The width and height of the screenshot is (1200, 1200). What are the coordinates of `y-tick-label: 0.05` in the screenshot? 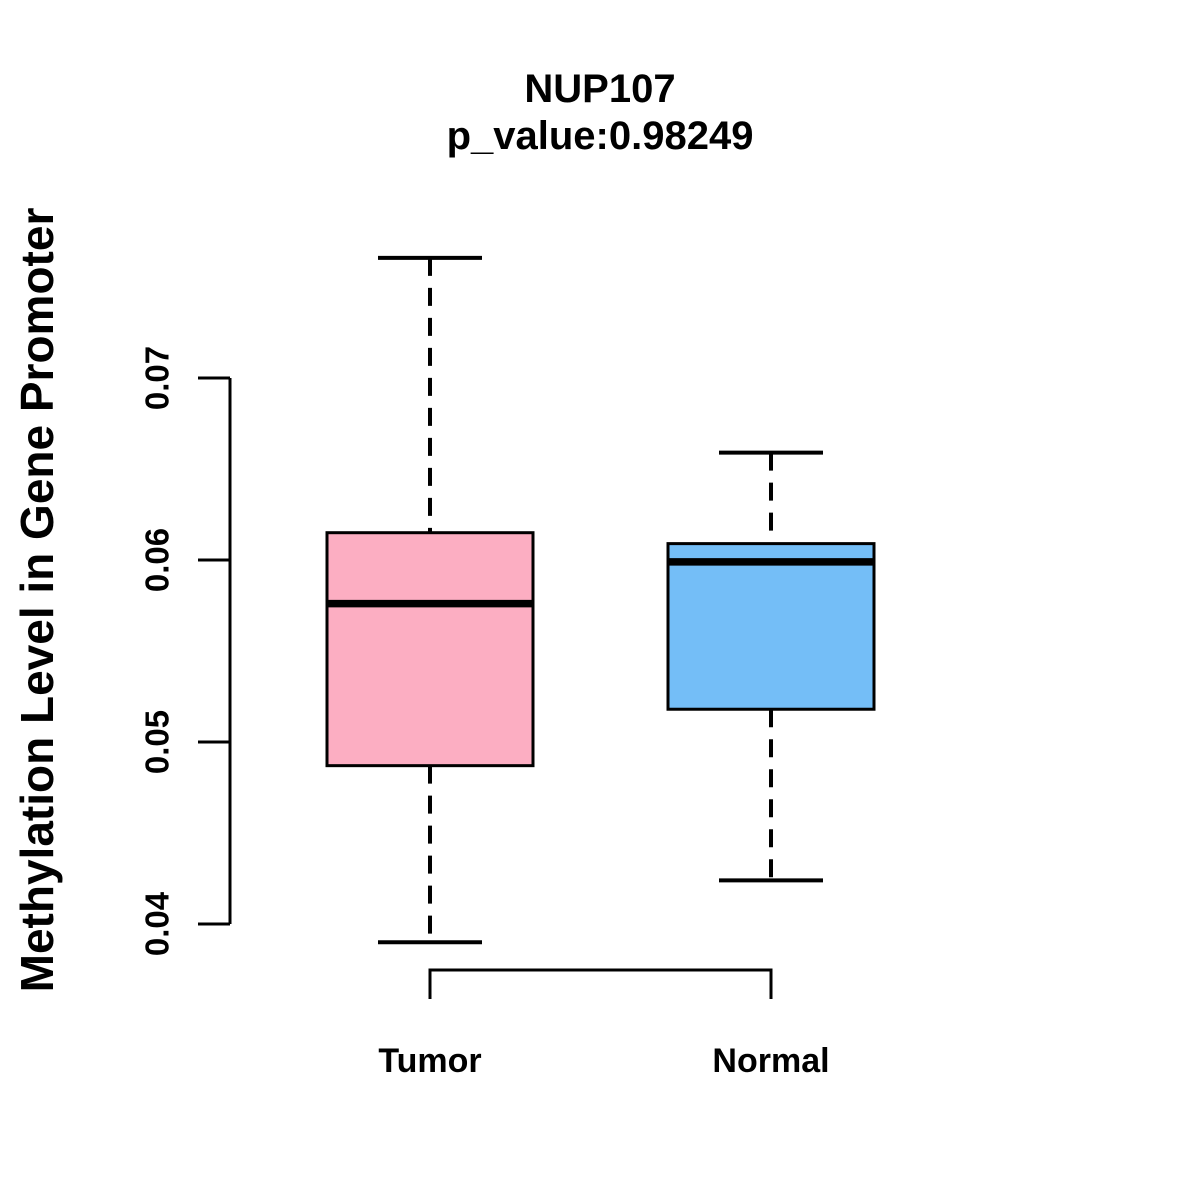 It's located at (157, 742).